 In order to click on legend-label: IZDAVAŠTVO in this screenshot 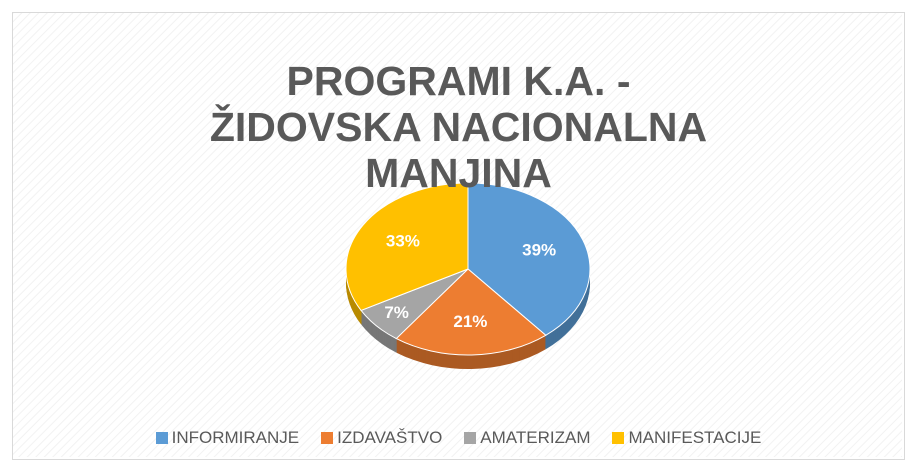, I will do `click(390, 437)`.